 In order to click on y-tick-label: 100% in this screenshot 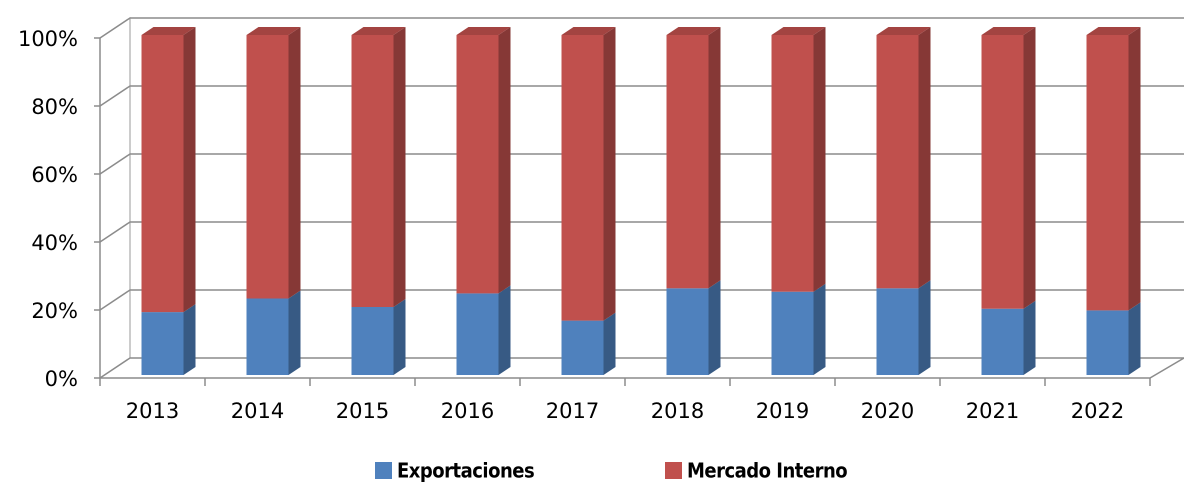, I will do `click(48, 39)`.